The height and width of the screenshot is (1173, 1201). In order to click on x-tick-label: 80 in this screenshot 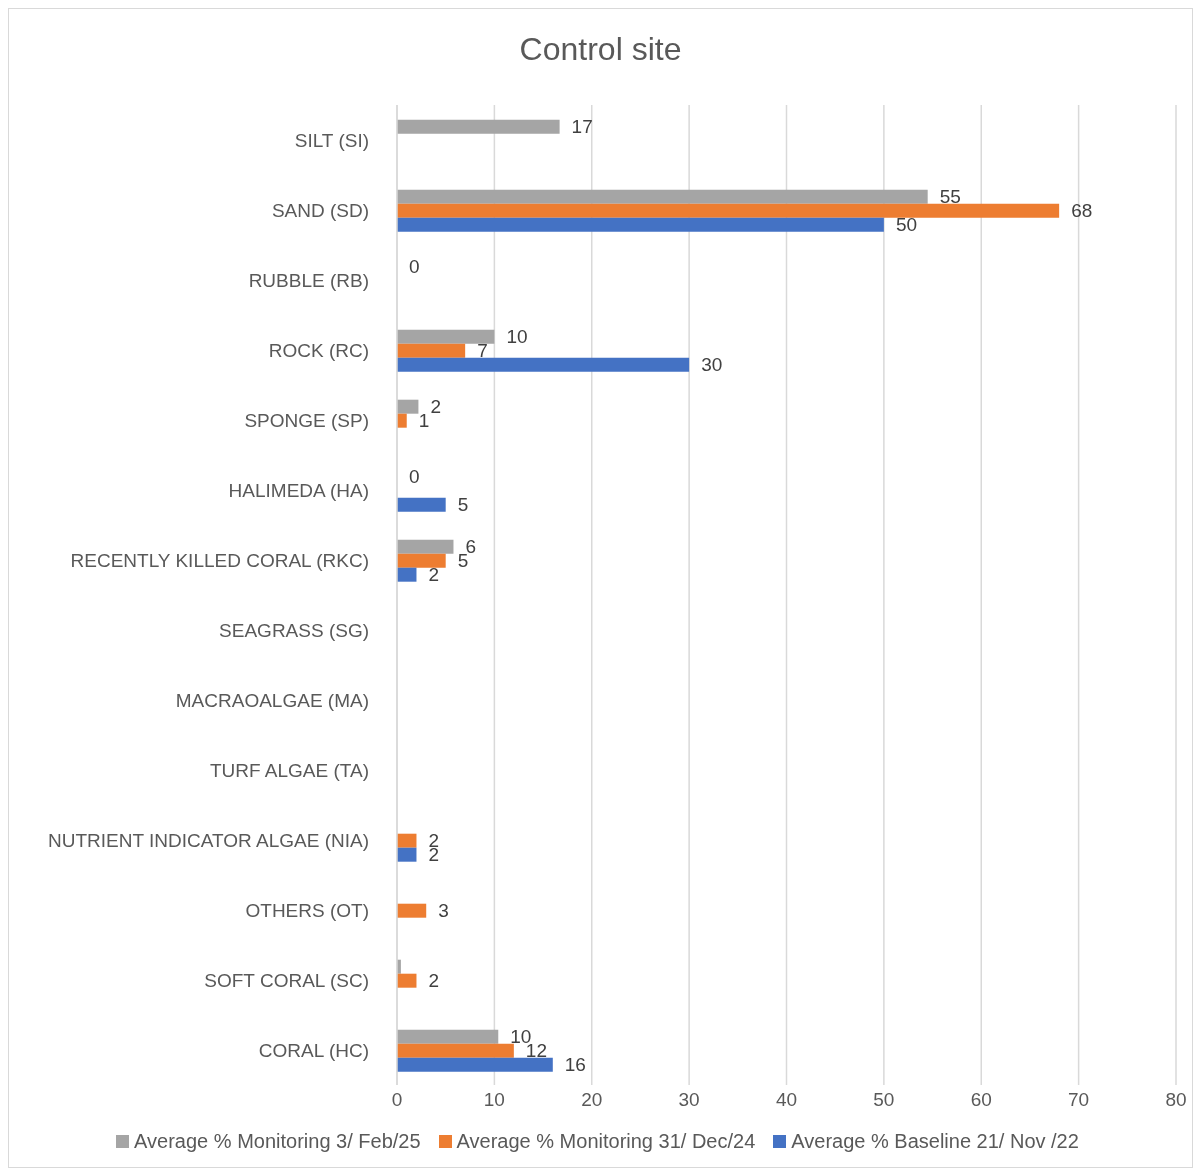, I will do `click(1176, 1100)`.